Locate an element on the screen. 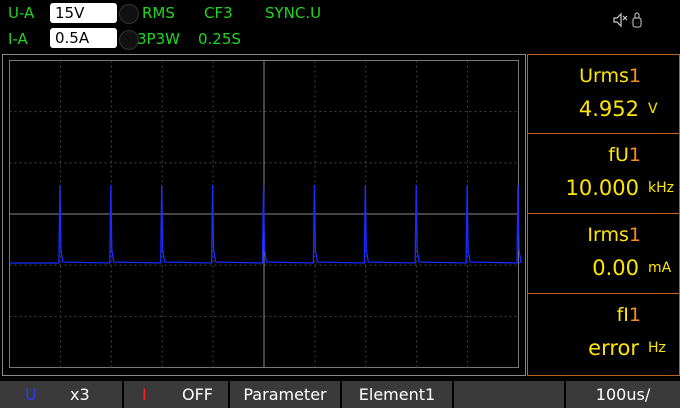 The width and height of the screenshot is (680, 408). measurement-name: Urms1 is located at coordinates (610, 76).